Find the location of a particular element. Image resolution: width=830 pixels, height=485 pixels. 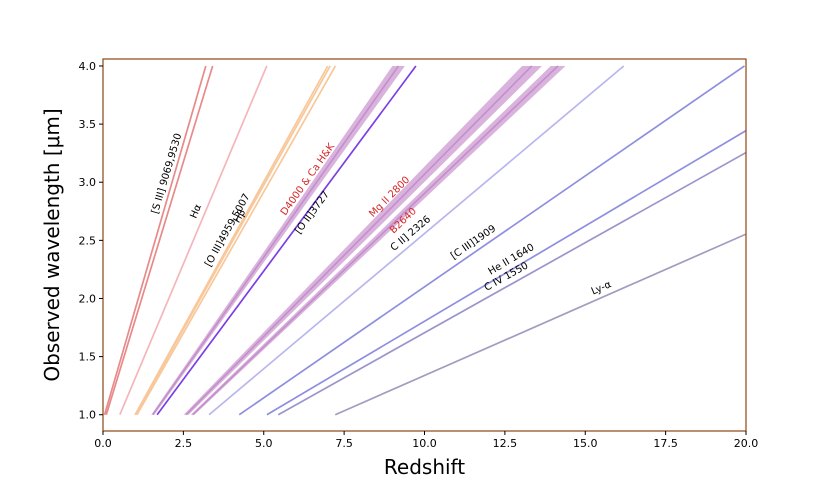

label-c-iii-1909: [C III]1909 is located at coordinates (473, 242).